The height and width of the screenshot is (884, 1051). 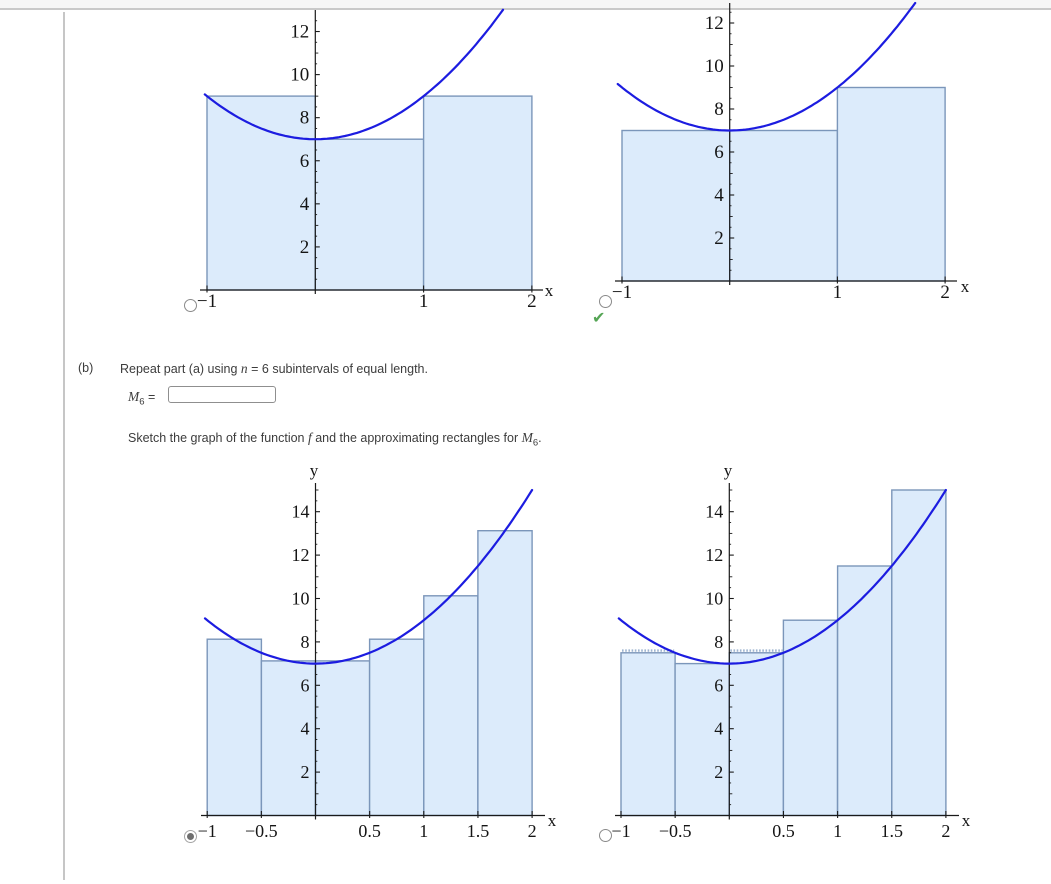 I want to click on var-m6: M, so click(x=527, y=437).